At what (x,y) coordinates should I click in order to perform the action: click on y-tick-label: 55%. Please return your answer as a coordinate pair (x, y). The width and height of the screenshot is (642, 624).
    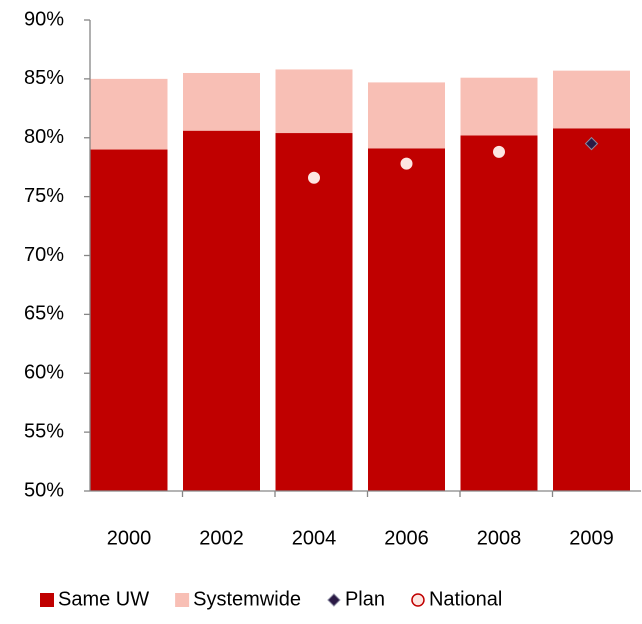
    Looking at the image, I should click on (44, 431).